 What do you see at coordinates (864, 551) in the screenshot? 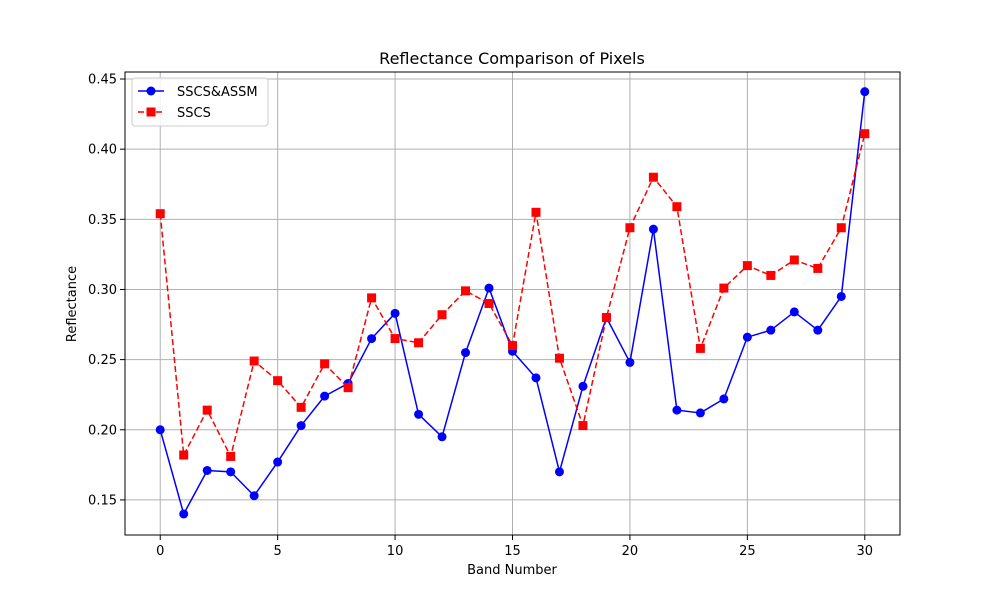
I see `x-tick-label: 30` at bounding box center [864, 551].